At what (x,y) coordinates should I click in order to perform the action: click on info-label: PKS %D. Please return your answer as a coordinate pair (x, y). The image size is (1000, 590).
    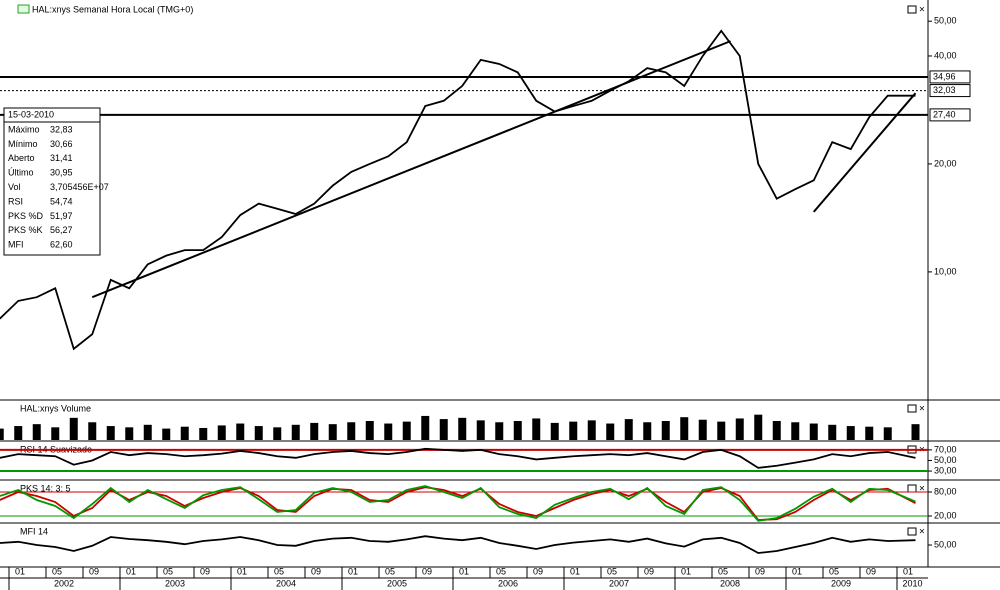
    Looking at the image, I should click on (26, 216).